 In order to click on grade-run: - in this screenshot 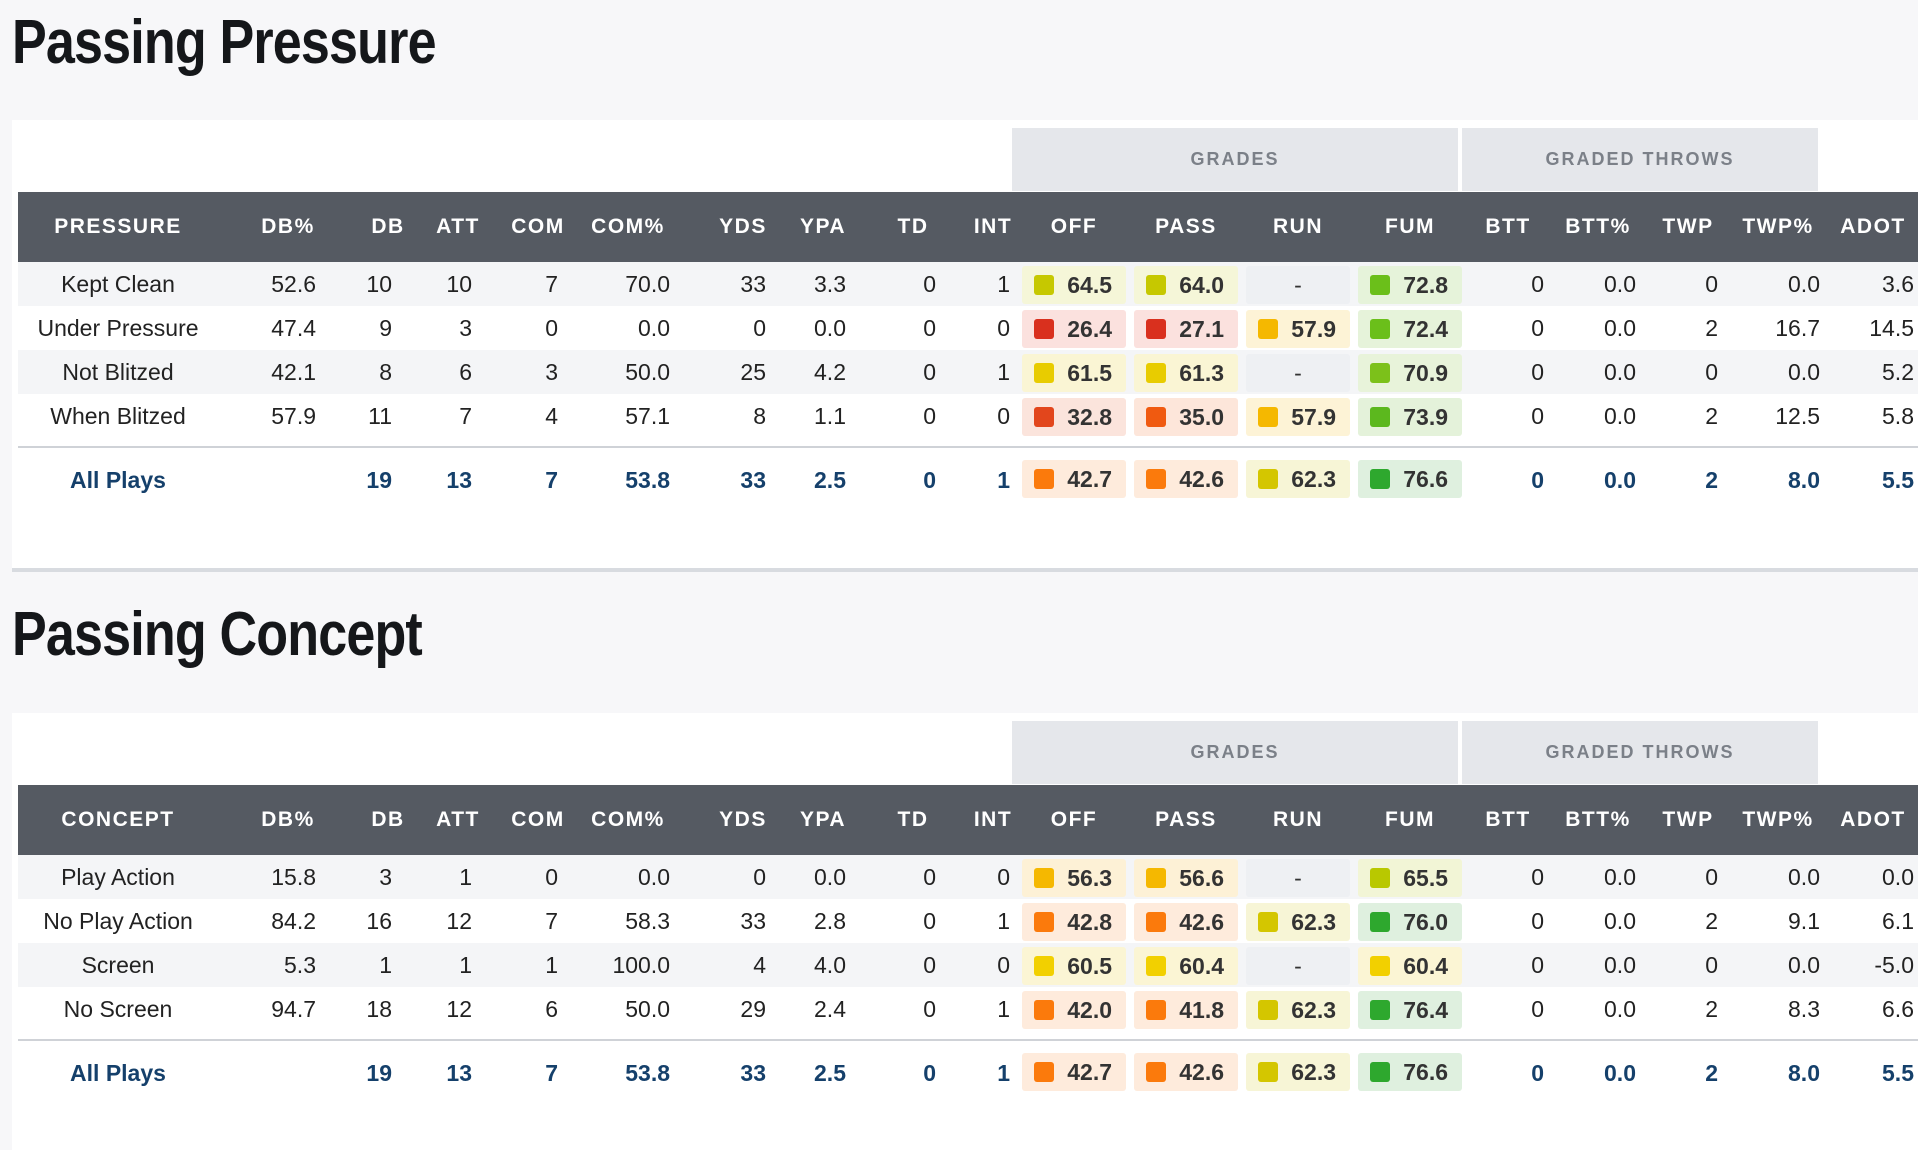, I will do `click(1298, 878)`.